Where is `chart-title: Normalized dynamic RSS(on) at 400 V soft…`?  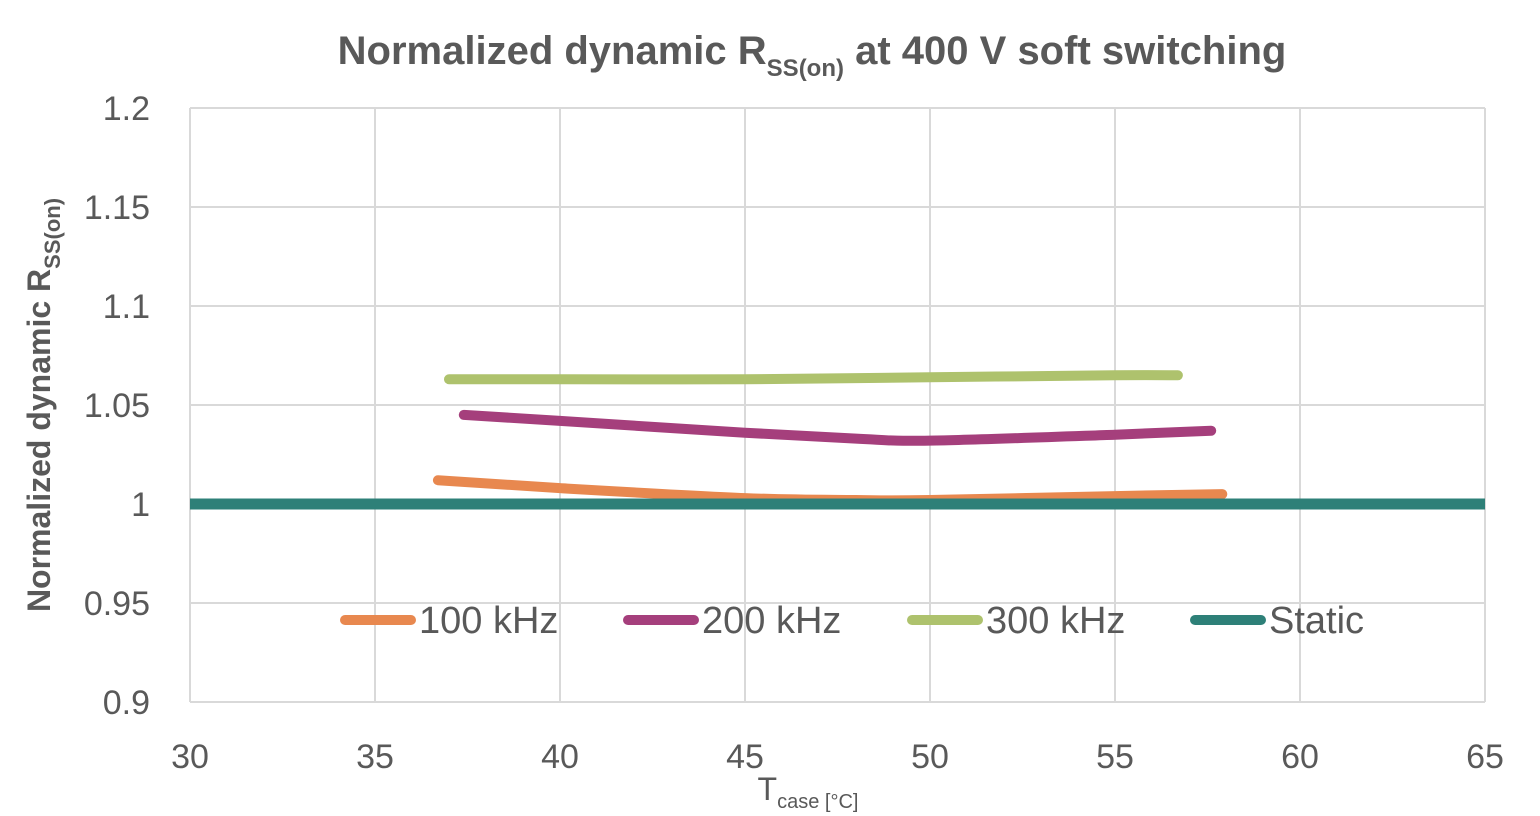
chart-title: Normalized dynamic RSS(on) at 400 V soft… is located at coordinates (812, 55).